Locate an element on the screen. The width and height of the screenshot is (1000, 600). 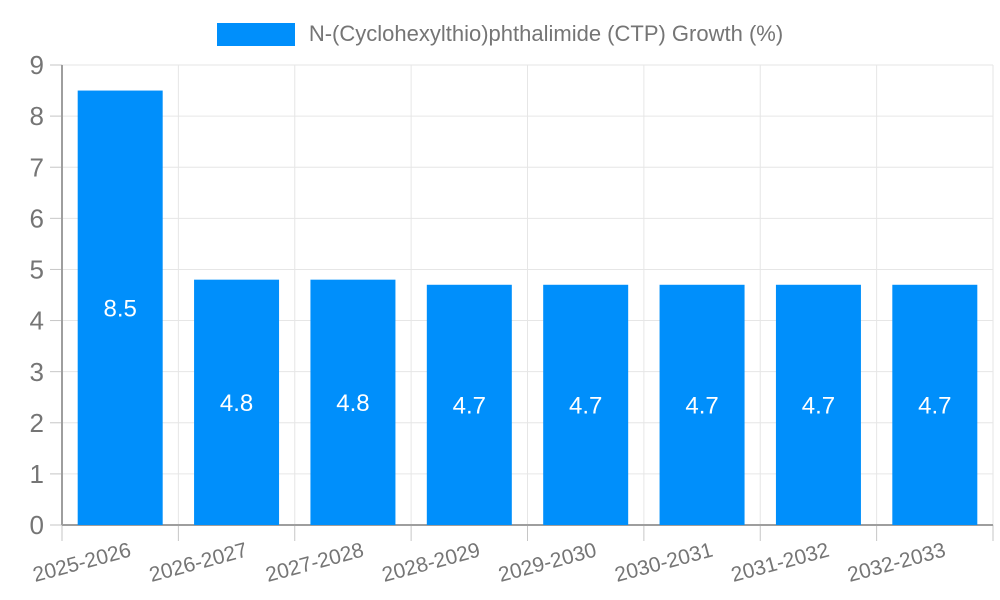
bar-value-label: 8.5 is located at coordinates (120, 308).